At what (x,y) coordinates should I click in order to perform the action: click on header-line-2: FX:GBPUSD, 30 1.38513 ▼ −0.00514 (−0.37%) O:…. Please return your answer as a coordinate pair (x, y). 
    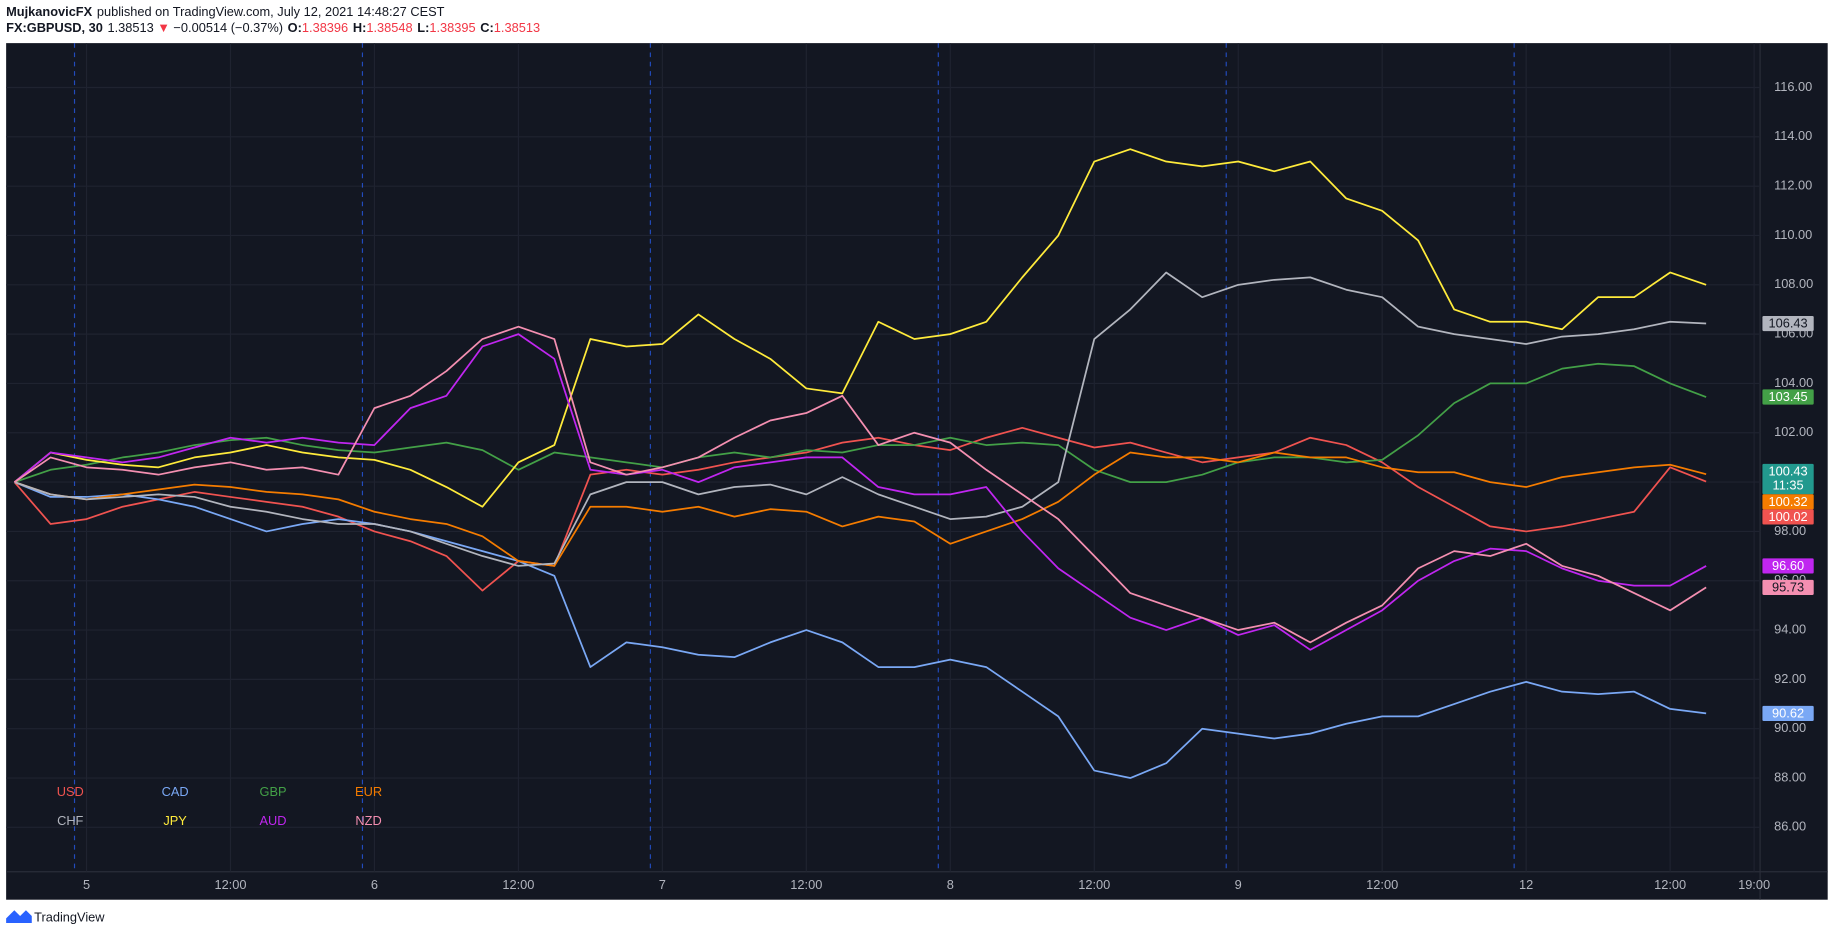
    Looking at the image, I should click on (273, 28).